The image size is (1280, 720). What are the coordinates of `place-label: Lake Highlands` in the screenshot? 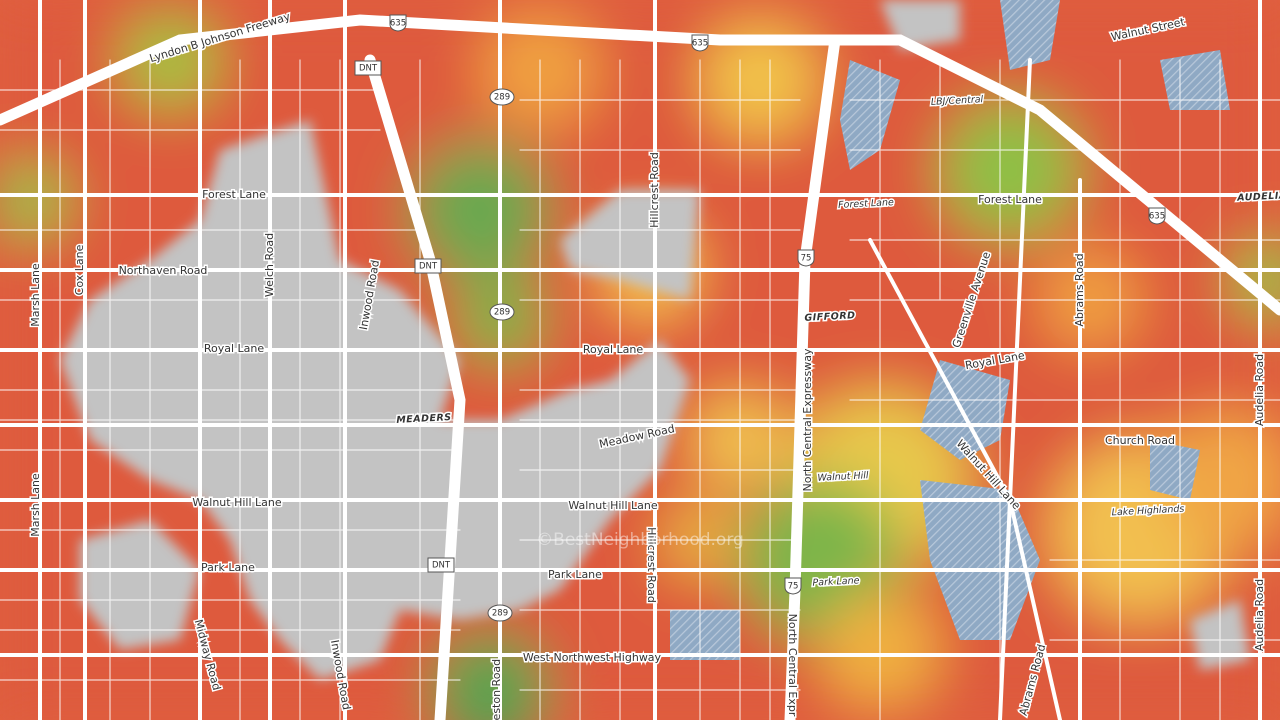 It's located at (1147, 511).